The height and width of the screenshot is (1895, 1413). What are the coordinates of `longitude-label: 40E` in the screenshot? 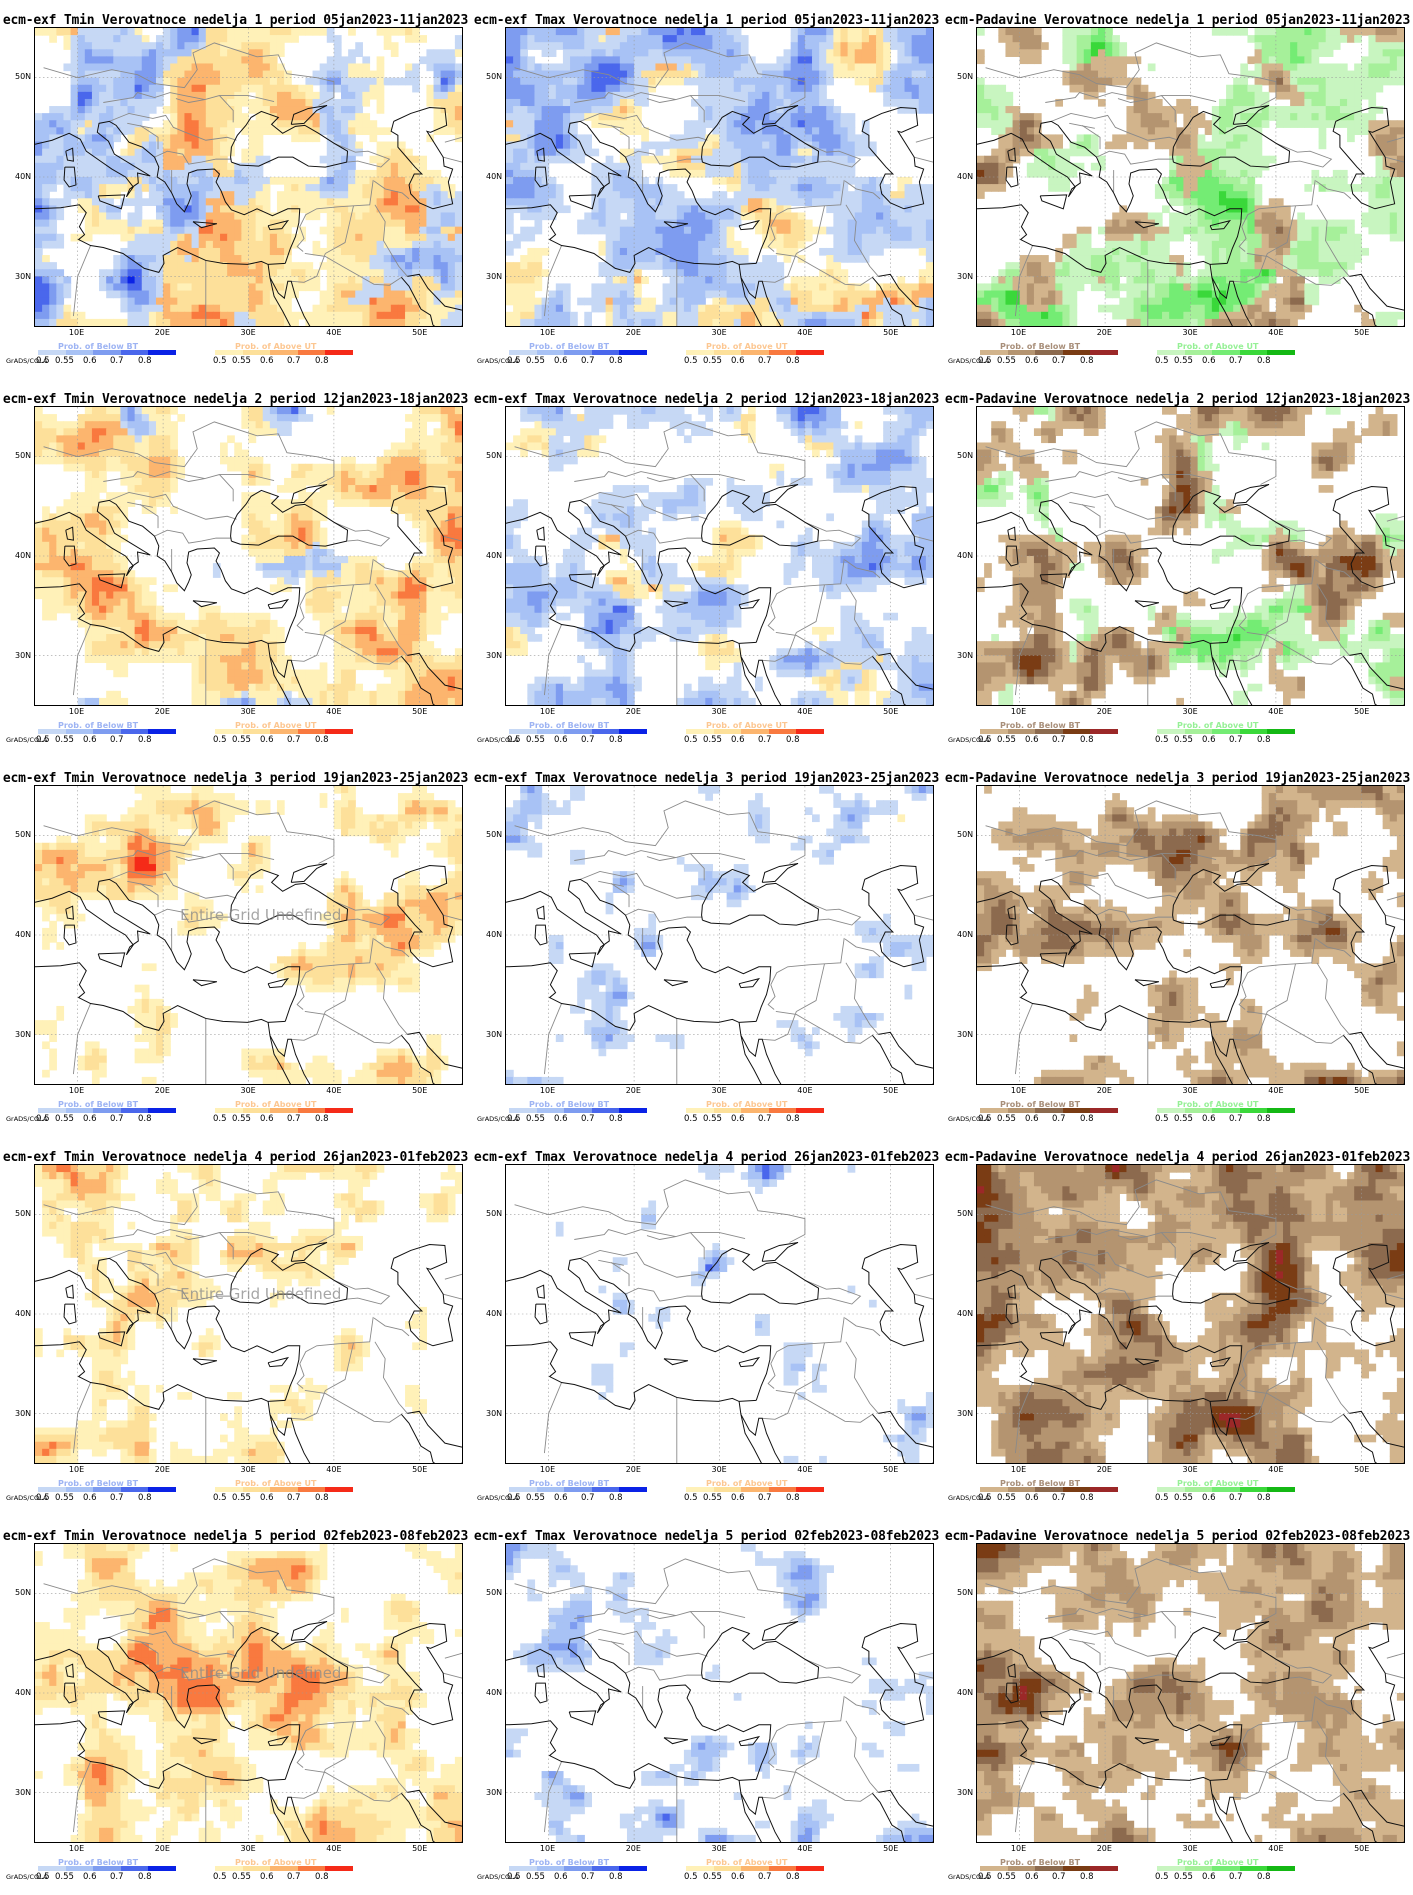 It's located at (333, 332).